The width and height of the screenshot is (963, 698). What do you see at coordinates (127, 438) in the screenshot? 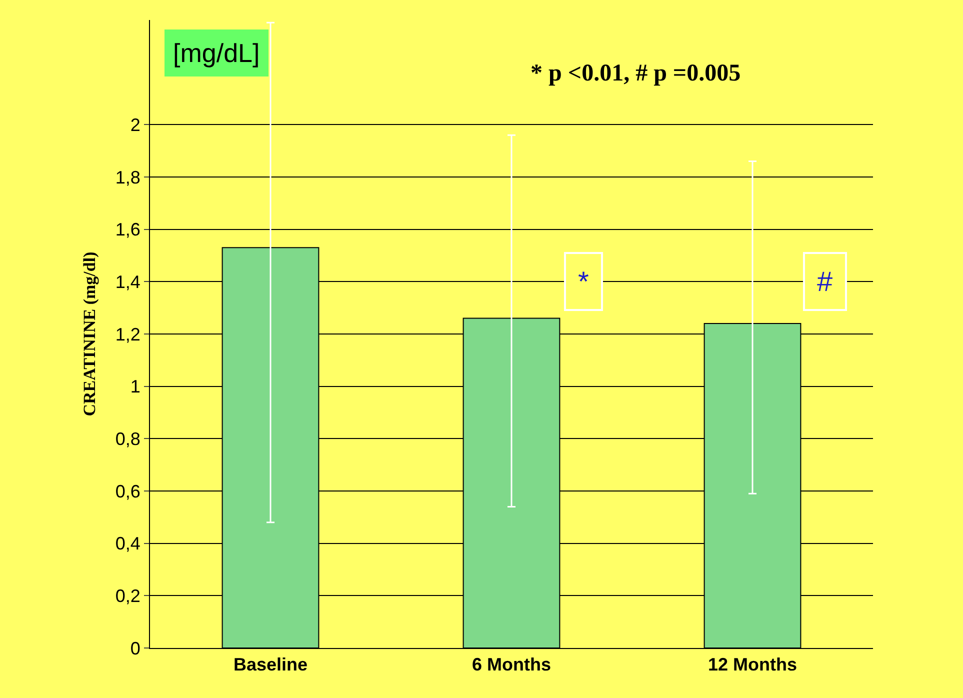
I see `y-tick-label: 0,8` at bounding box center [127, 438].